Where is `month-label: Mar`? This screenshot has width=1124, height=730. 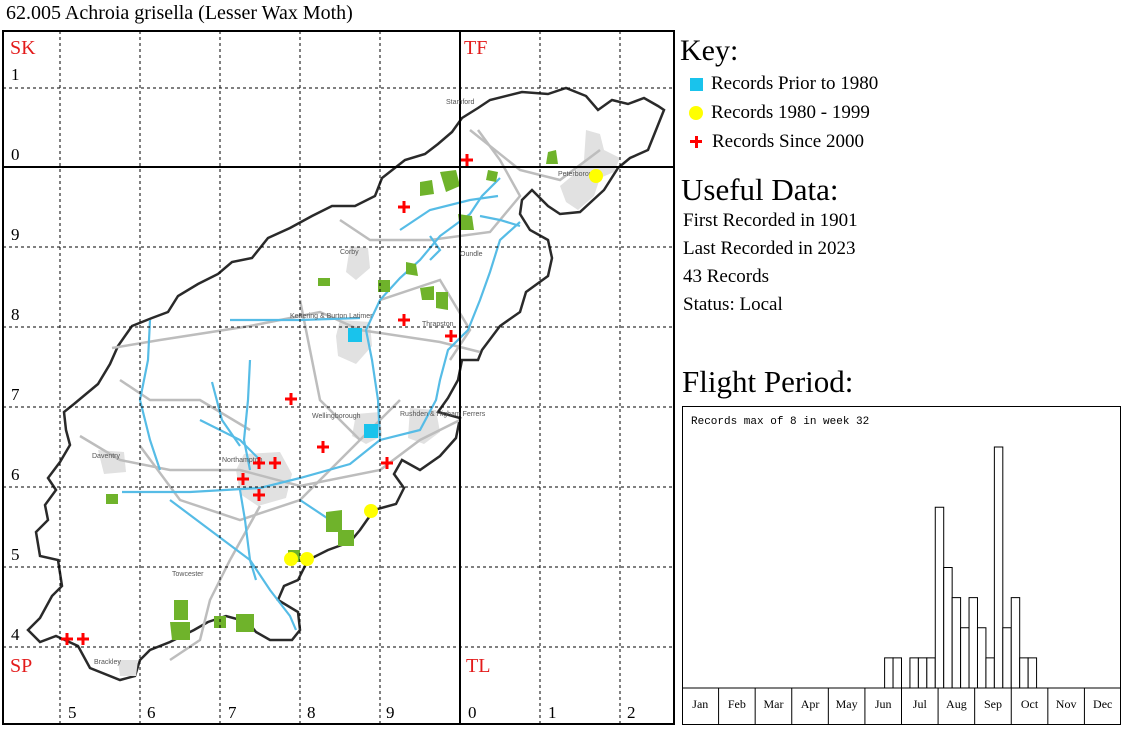
month-label: Mar is located at coordinates (773, 704).